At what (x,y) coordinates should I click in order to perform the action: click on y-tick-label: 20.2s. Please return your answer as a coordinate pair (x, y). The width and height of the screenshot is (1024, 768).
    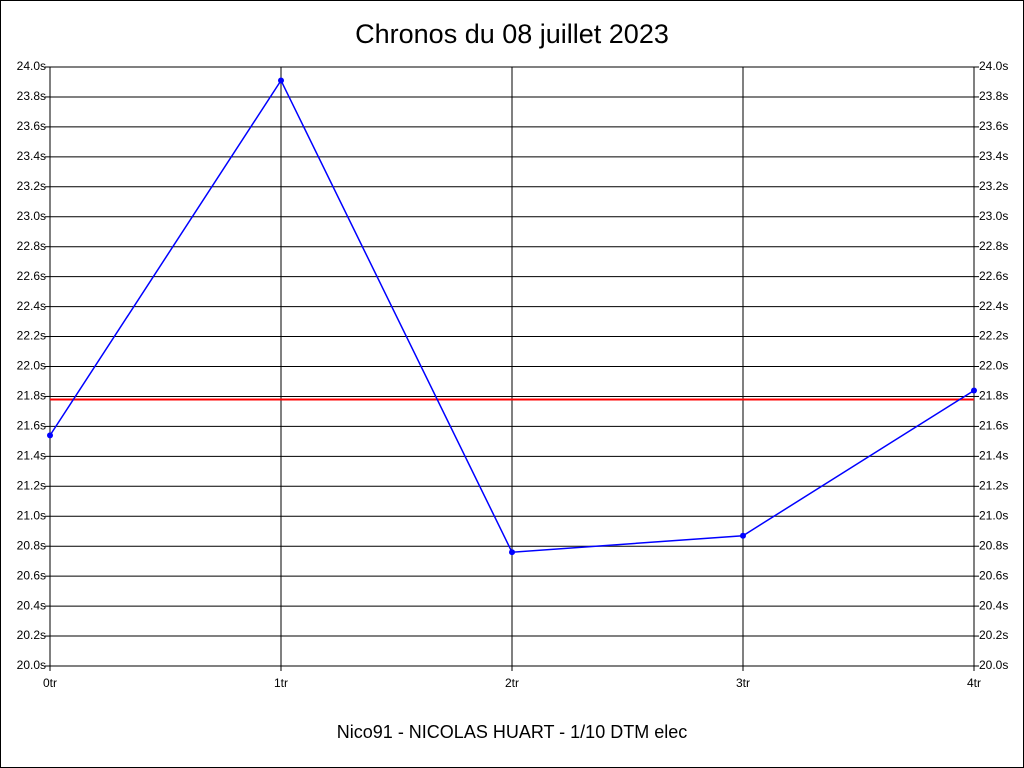
    Looking at the image, I should click on (31, 635).